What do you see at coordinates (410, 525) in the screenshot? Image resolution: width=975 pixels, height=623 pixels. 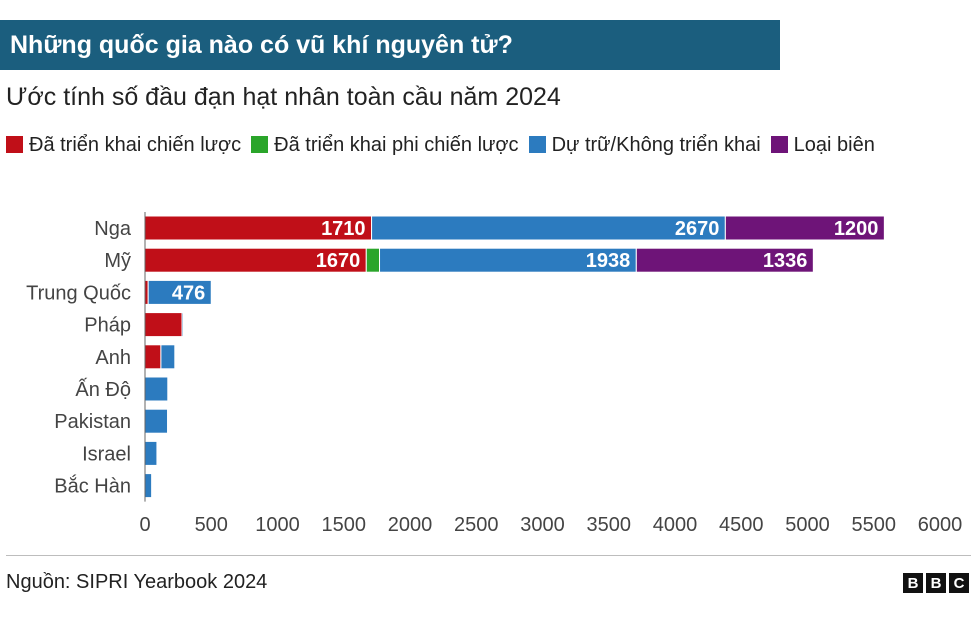 I see `x-tick-label: 2000` at bounding box center [410, 525].